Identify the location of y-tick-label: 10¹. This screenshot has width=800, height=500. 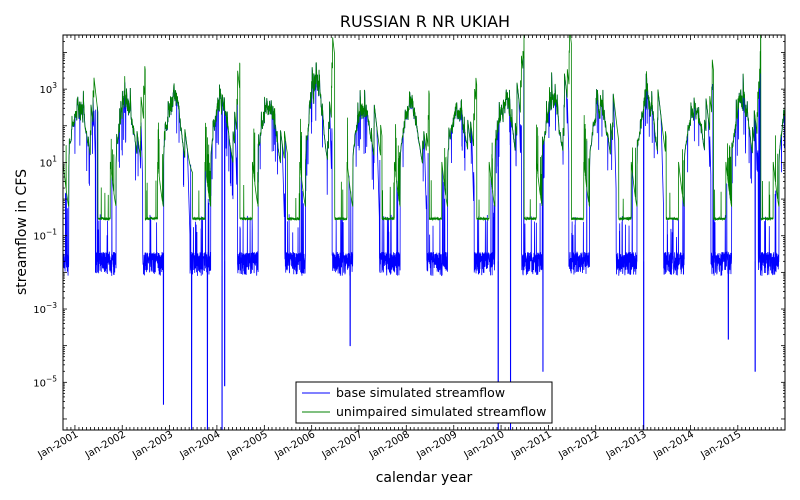
(48, 161).